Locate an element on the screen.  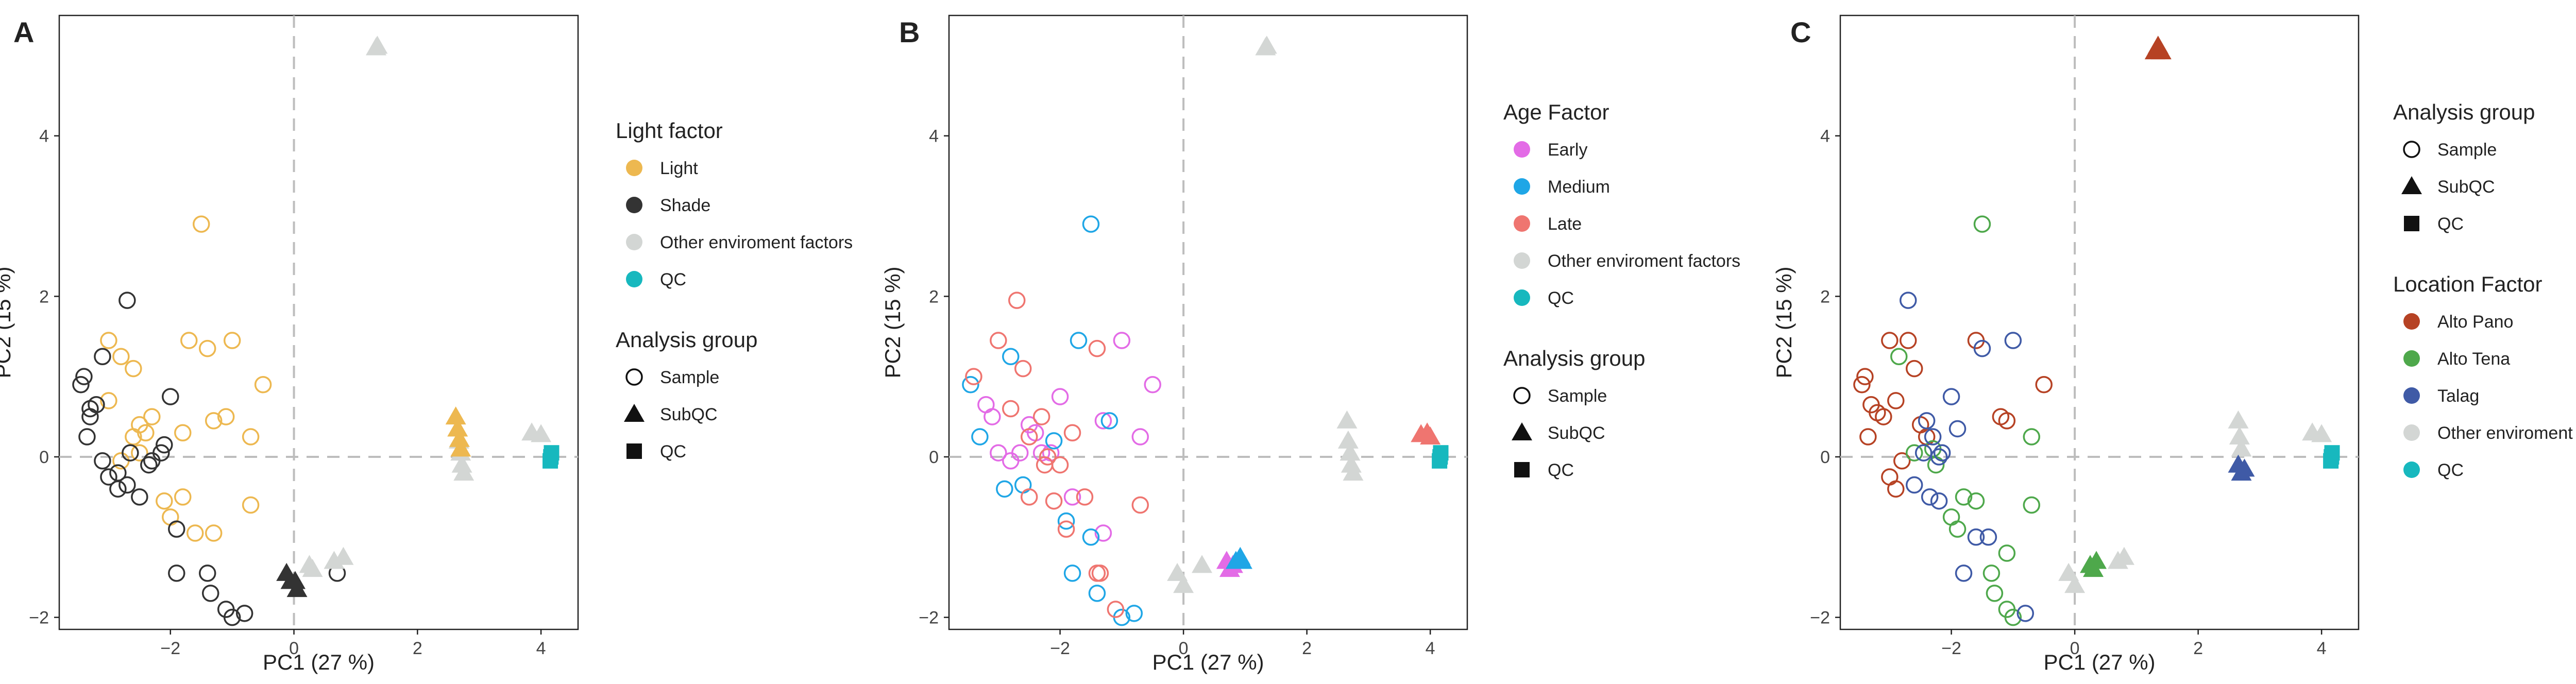
legend-title: Light factor is located at coordinates (669, 130).